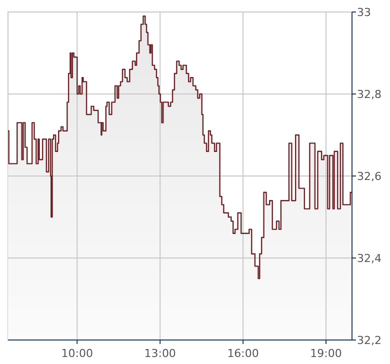 The image size is (390, 364). Describe the element at coordinates (369, 94) in the screenshot. I see `y-tick-label: 32,8` at that location.